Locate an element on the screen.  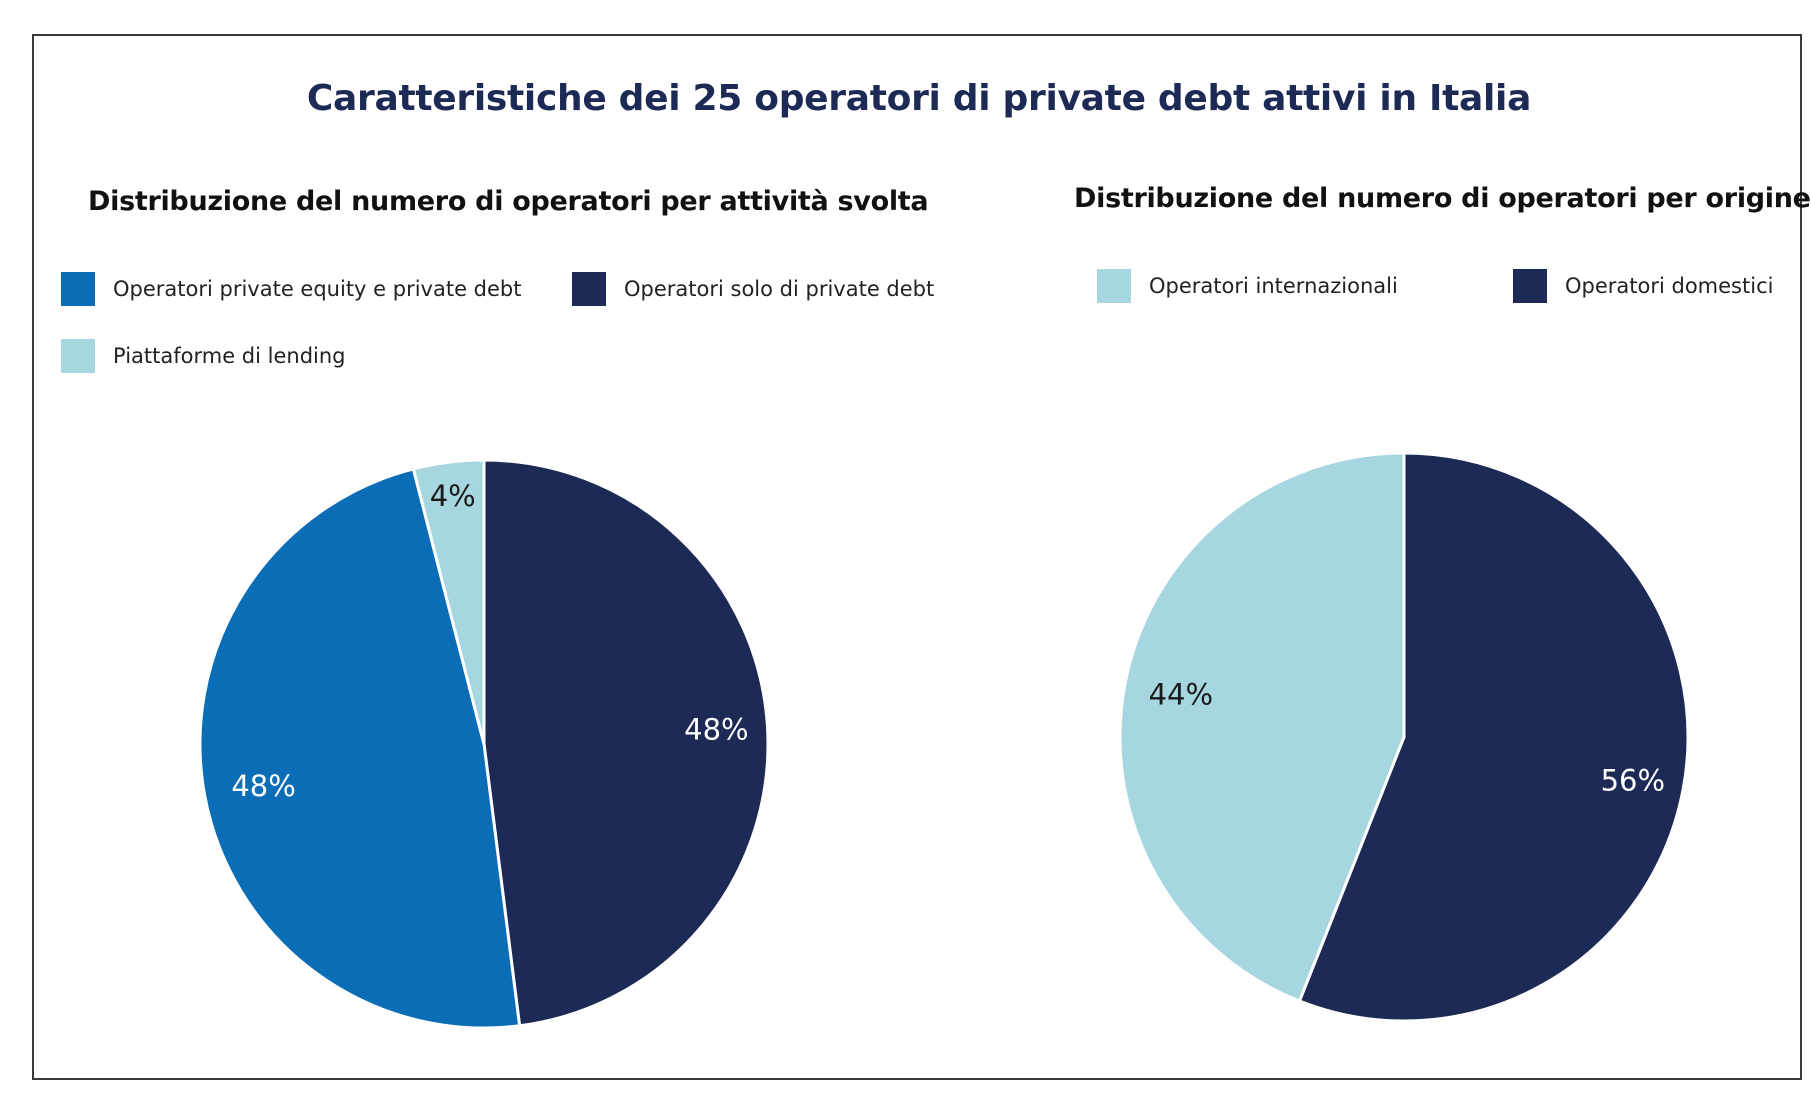
pie-slice-piattaforme-di-lending is located at coordinates (448, 602).